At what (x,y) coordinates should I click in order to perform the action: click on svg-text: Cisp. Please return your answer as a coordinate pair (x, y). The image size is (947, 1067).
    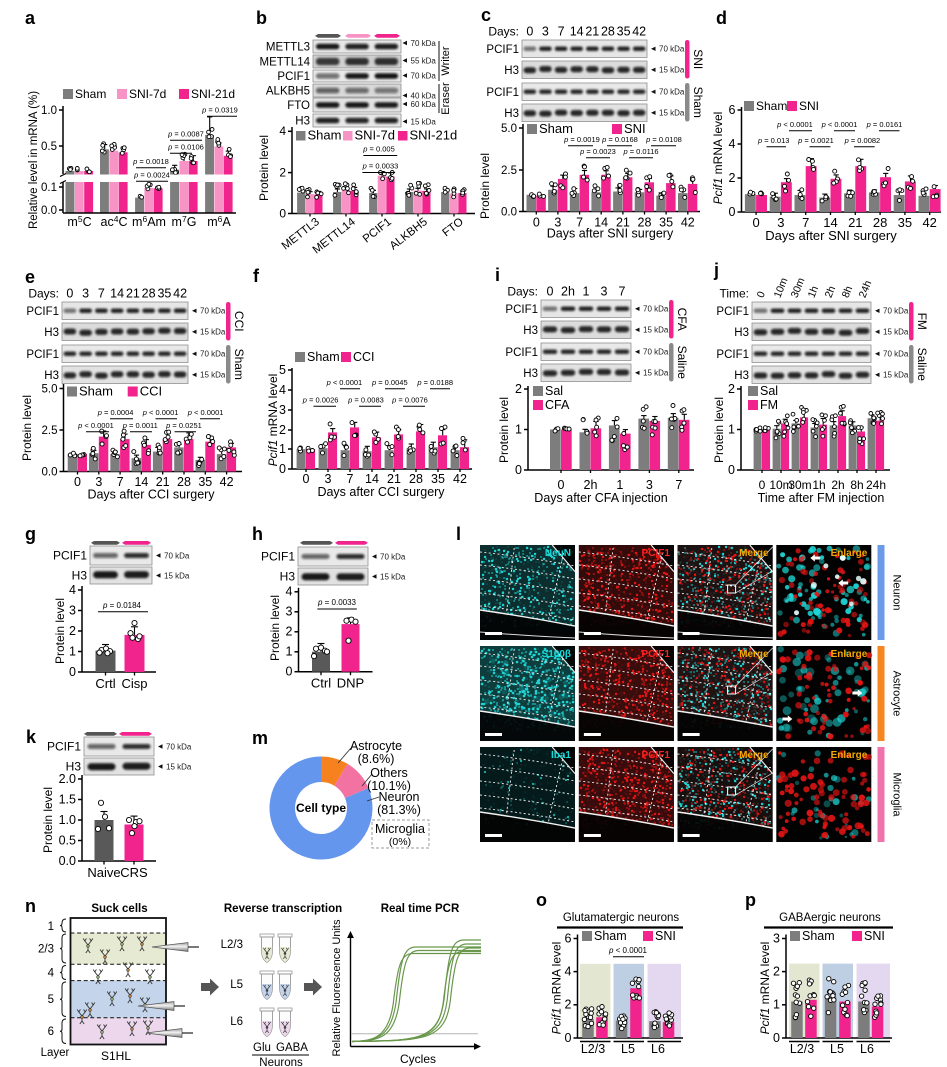
    Looking at the image, I should click on (134, 683).